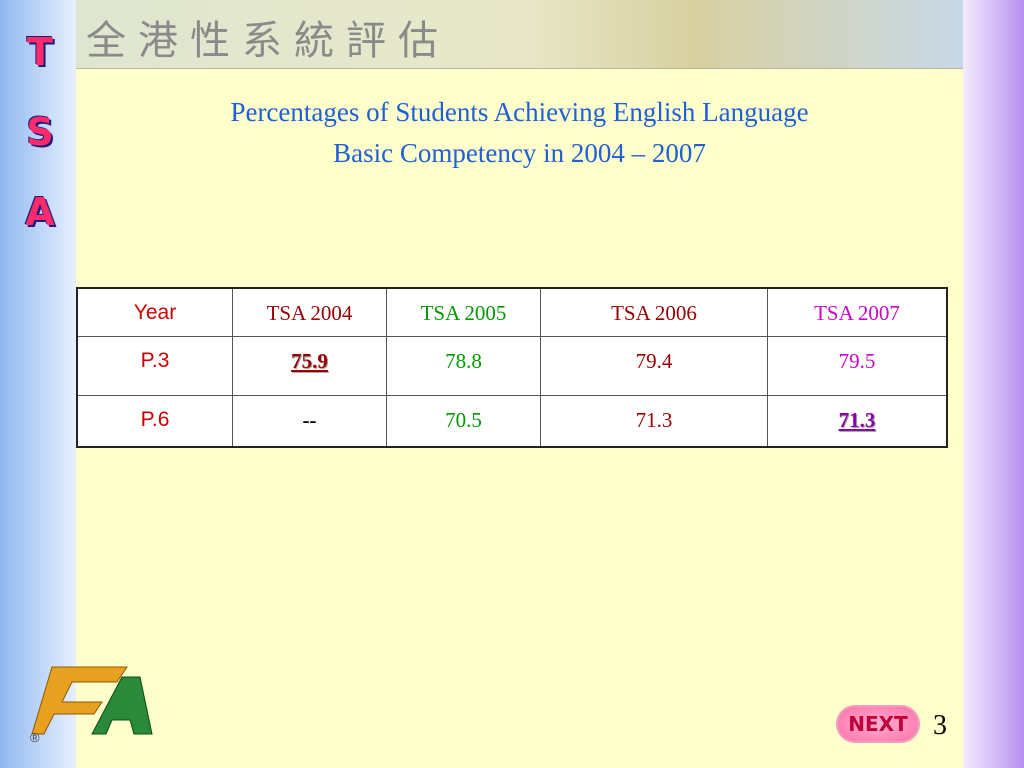  I want to click on header-cell: TSA 2006, so click(654, 312).